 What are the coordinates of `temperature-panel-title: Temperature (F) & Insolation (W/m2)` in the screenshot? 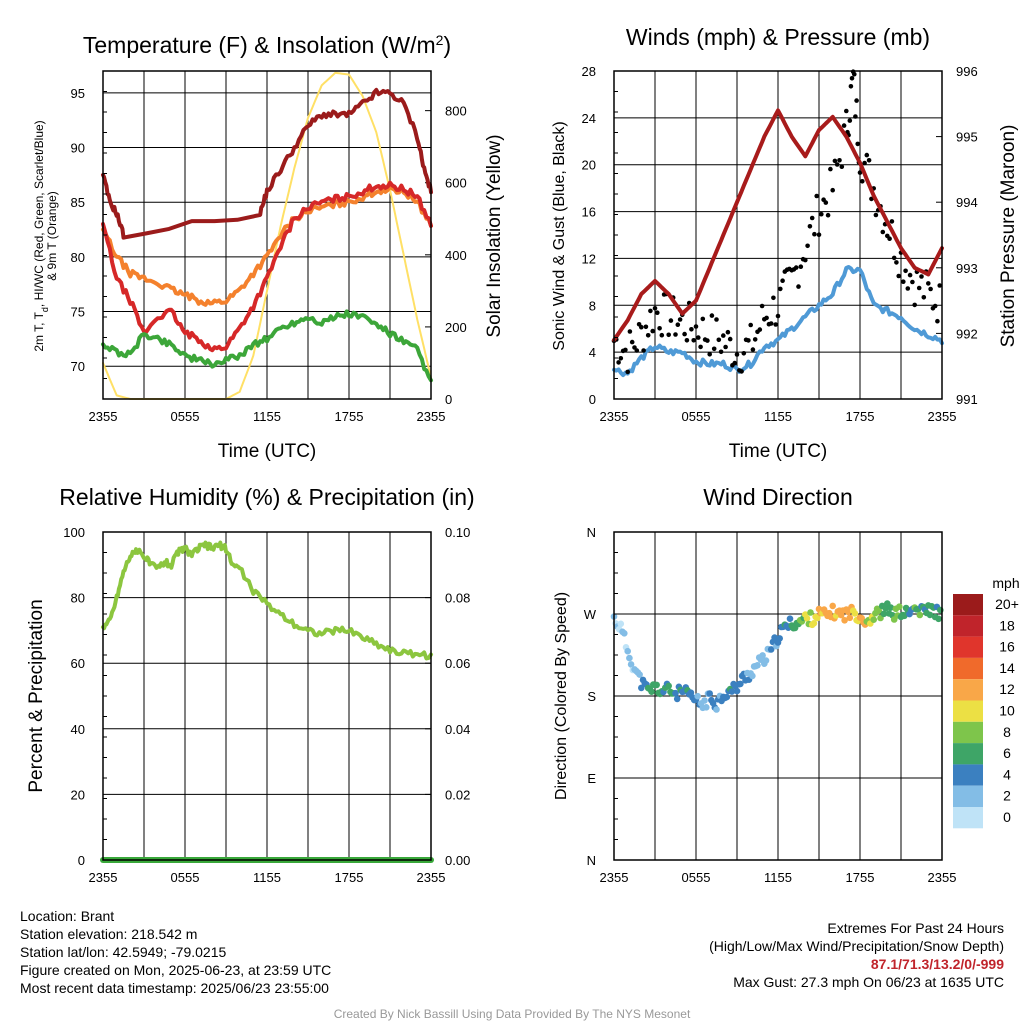 It's located at (267, 45).